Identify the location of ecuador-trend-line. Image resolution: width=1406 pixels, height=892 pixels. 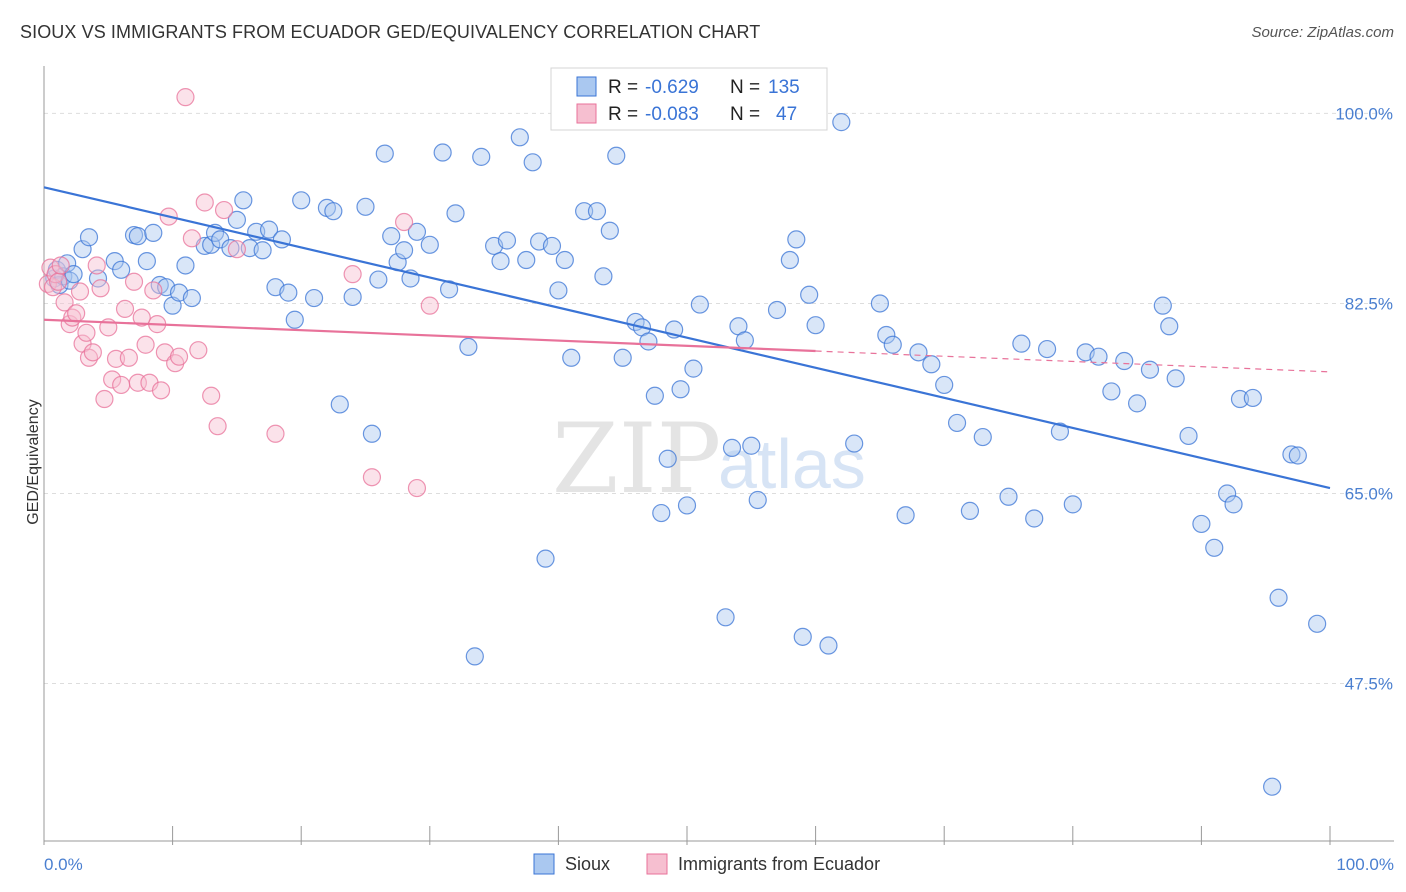
(429, 335).